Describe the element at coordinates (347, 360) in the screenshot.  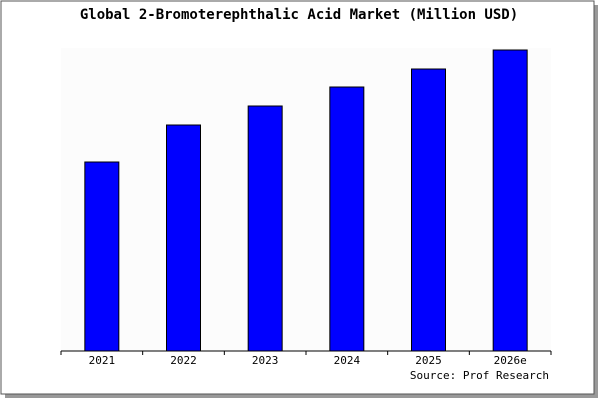
I see `x-tick-label: 2024` at that location.